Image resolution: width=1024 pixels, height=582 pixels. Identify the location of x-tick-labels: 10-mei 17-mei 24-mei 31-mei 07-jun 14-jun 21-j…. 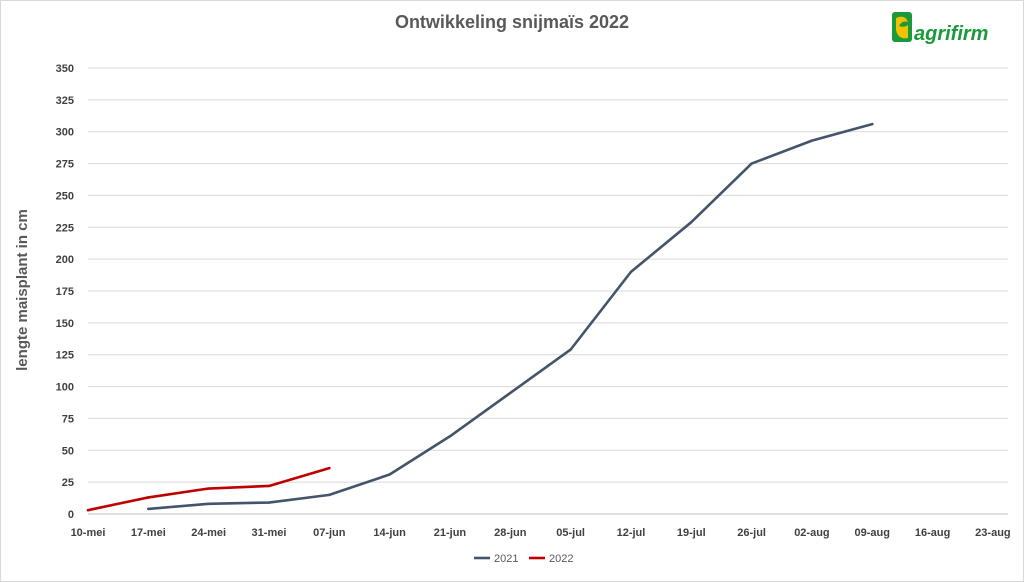
(541, 533).